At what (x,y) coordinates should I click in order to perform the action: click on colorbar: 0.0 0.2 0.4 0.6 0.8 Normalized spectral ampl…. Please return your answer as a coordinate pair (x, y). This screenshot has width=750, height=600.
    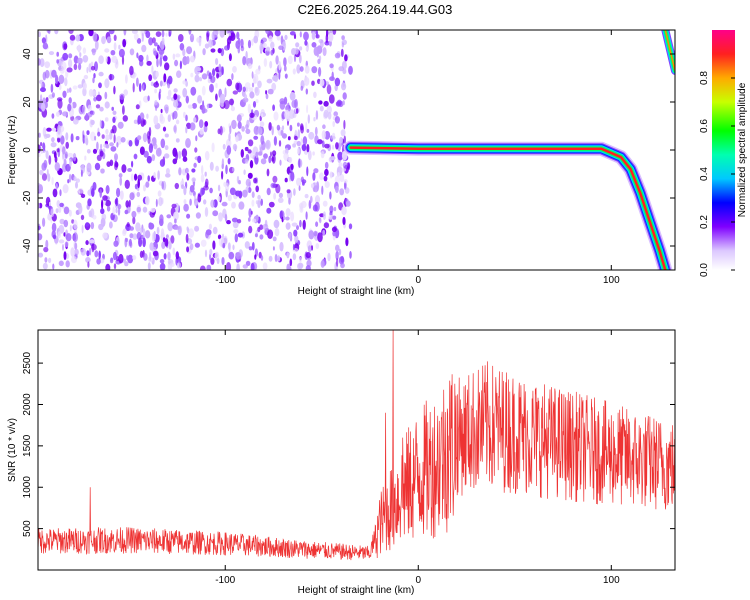
    Looking at the image, I should click on (723, 153).